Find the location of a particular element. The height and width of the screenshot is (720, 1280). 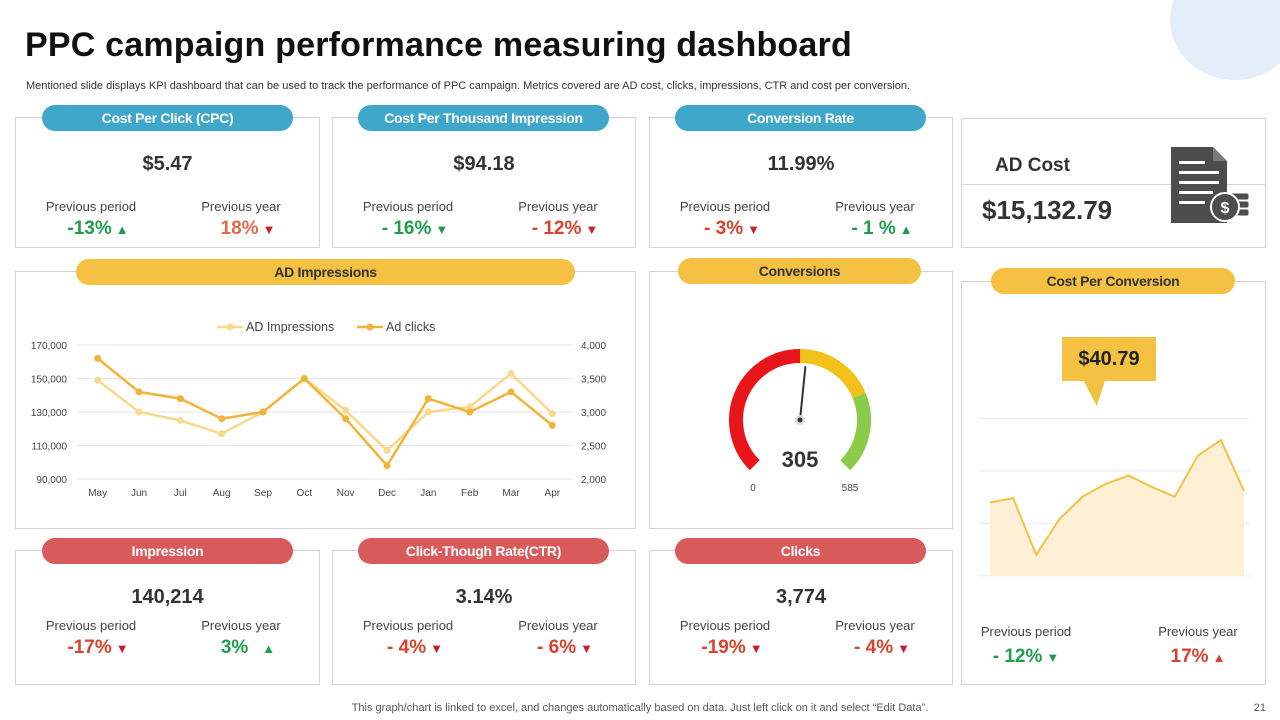

previous-year-delta: - 4% ▼ is located at coordinates (882, 647).